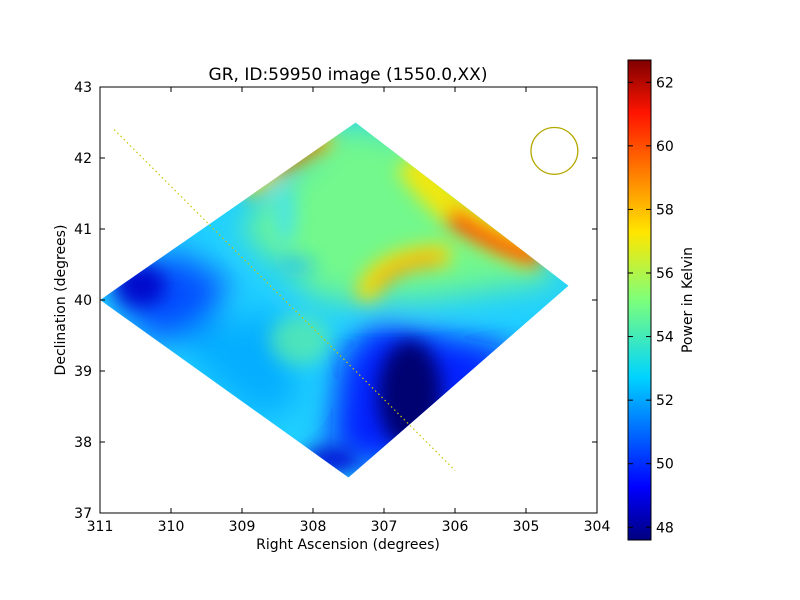  Describe the element at coordinates (554, 150) in the screenshot. I see `beam-circle` at that location.